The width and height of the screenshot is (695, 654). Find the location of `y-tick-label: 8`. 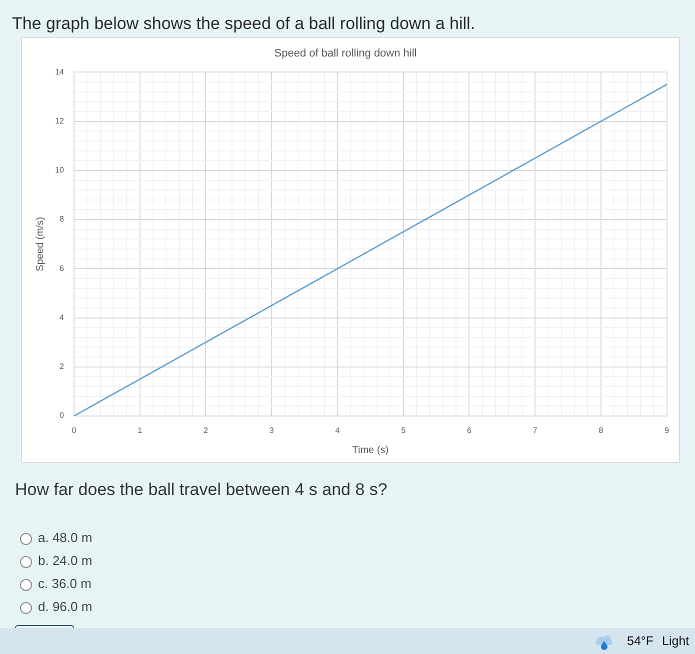

y-tick-label: 8 is located at coordinates (62, 219).